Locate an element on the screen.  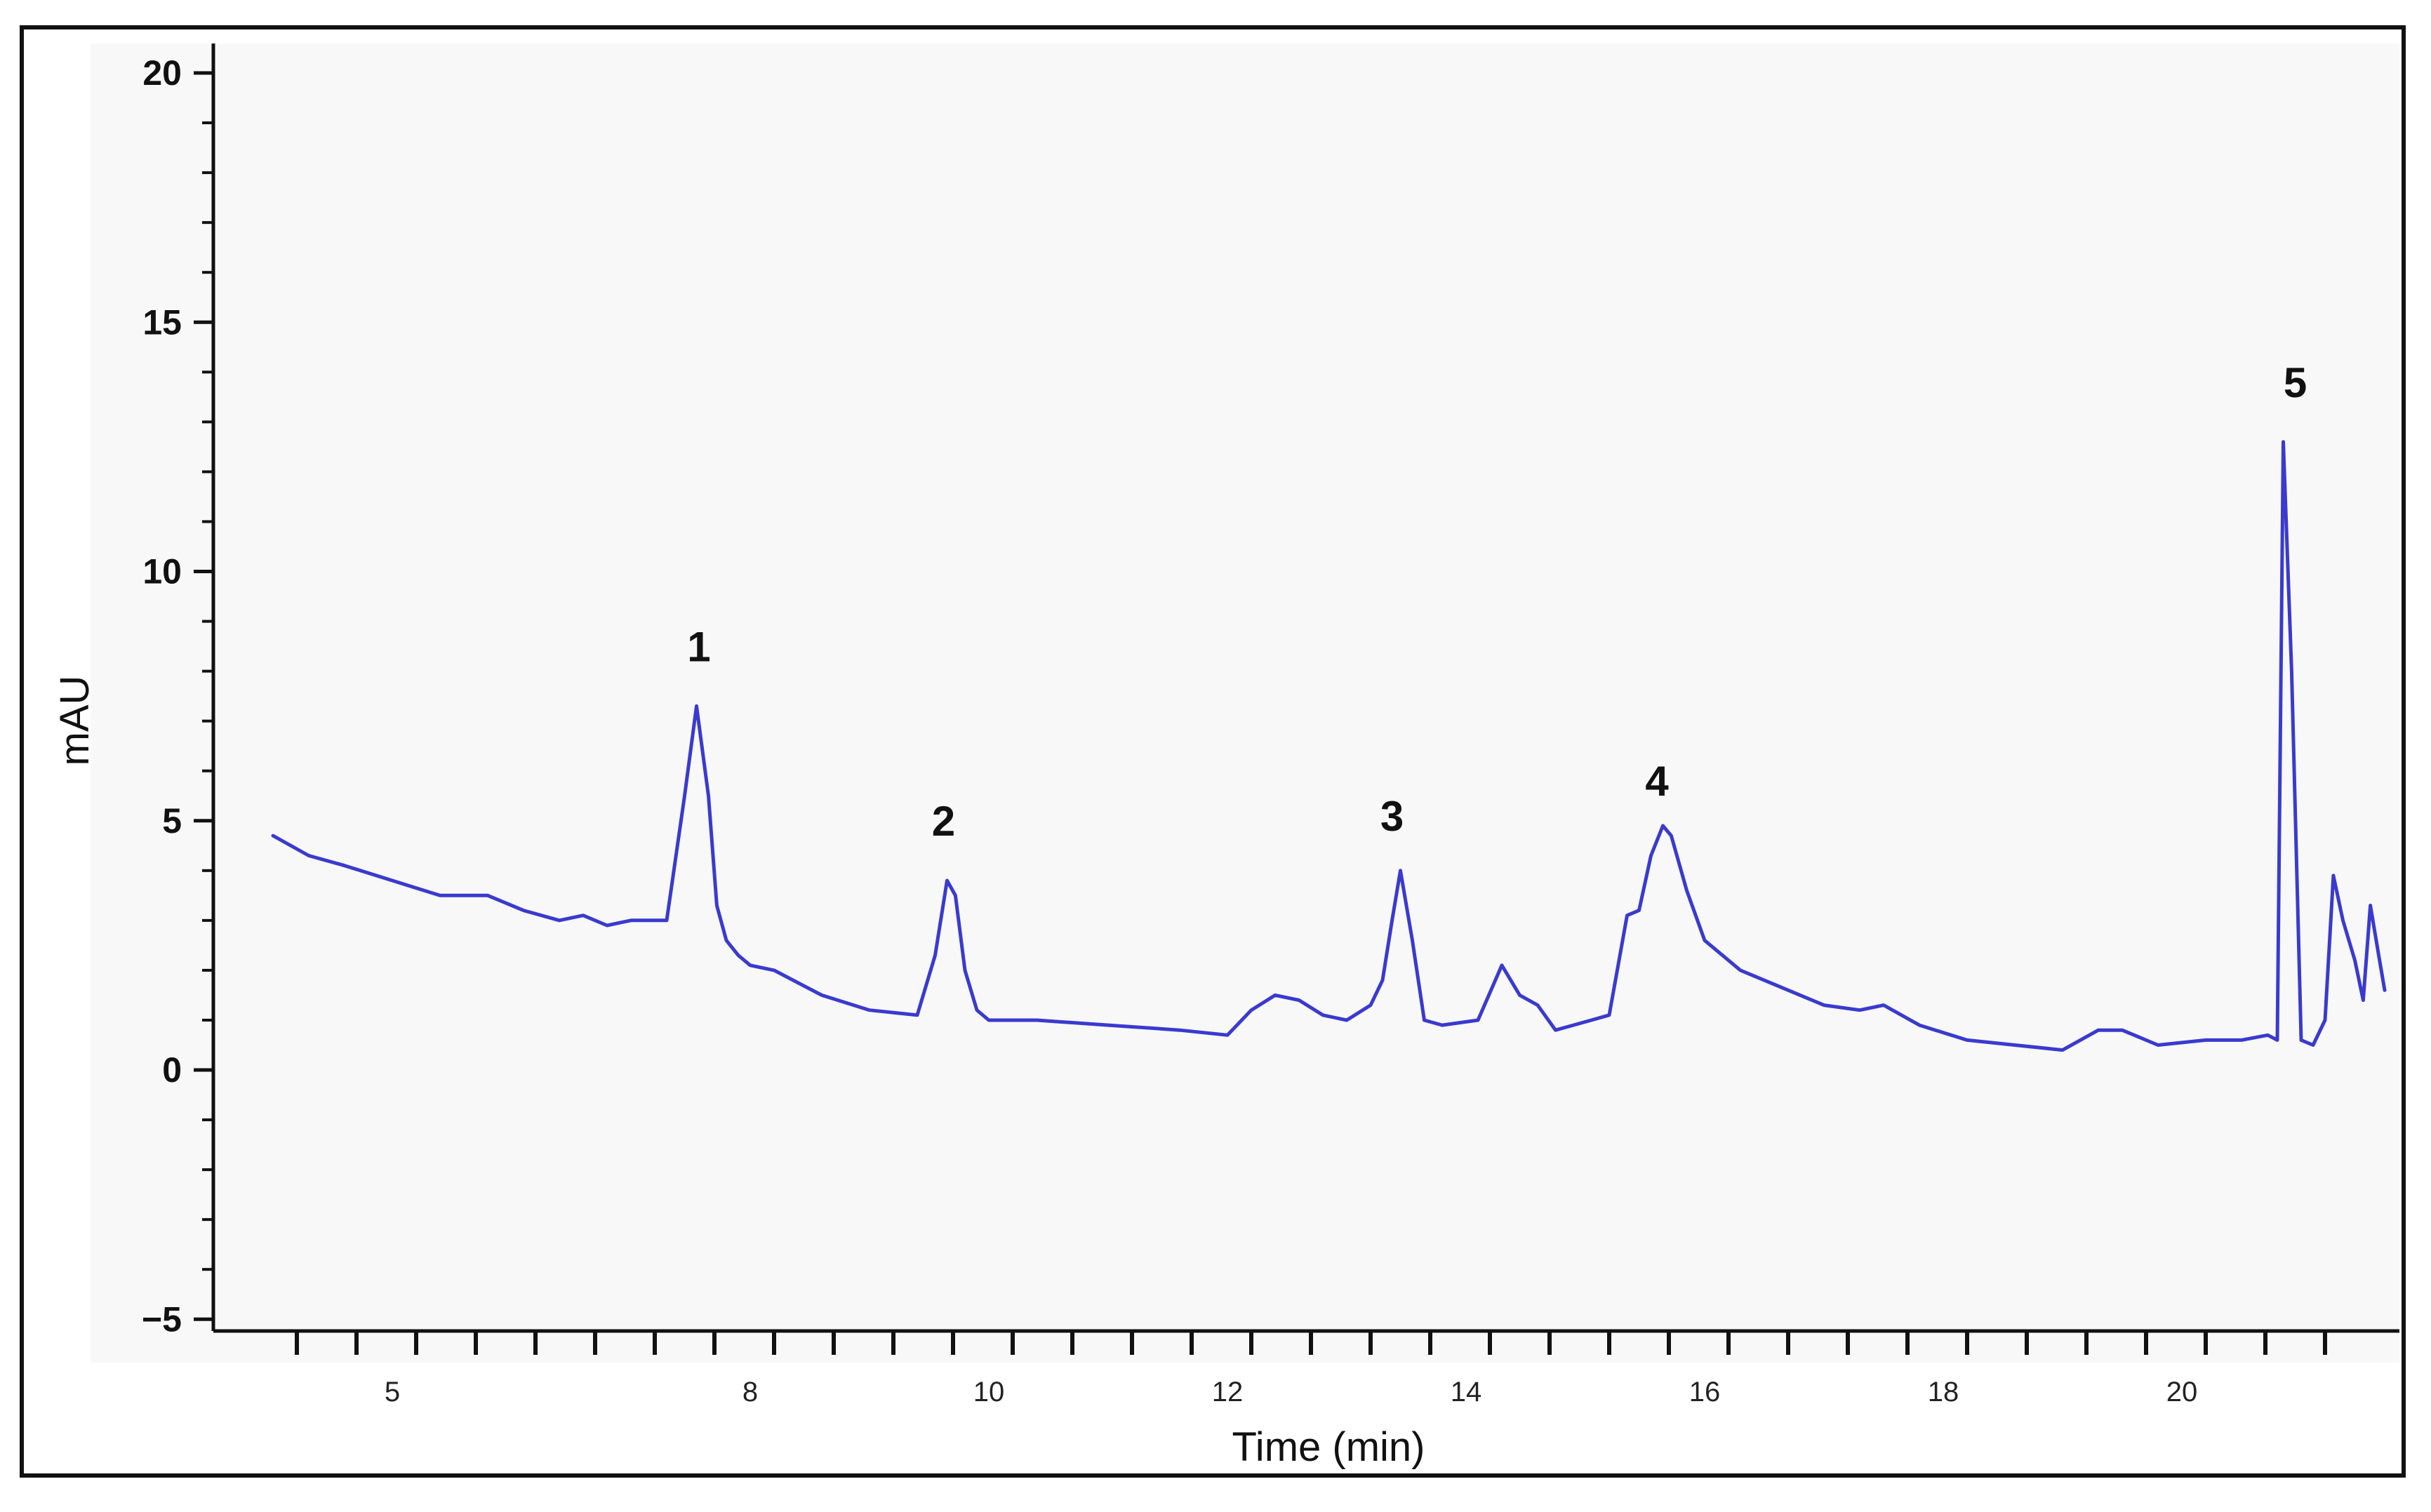
x-tick-label: 12 is located at coordinates (1228, 1392).